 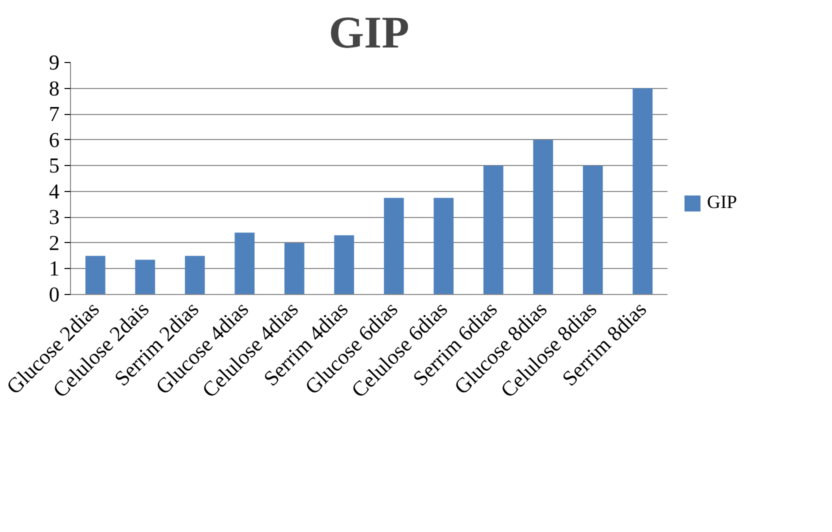 I want to click on y-tick-label: 6, so click(x=54, y=140).